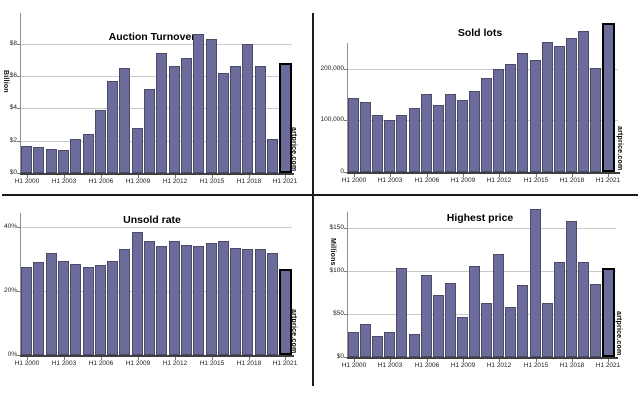 This screenshot has width=640, height=400. What do you see at coordinates (480, 218) in the screenshot?
I see `chart-title-highest-price: Highest price` at bounding box center [480, 218].